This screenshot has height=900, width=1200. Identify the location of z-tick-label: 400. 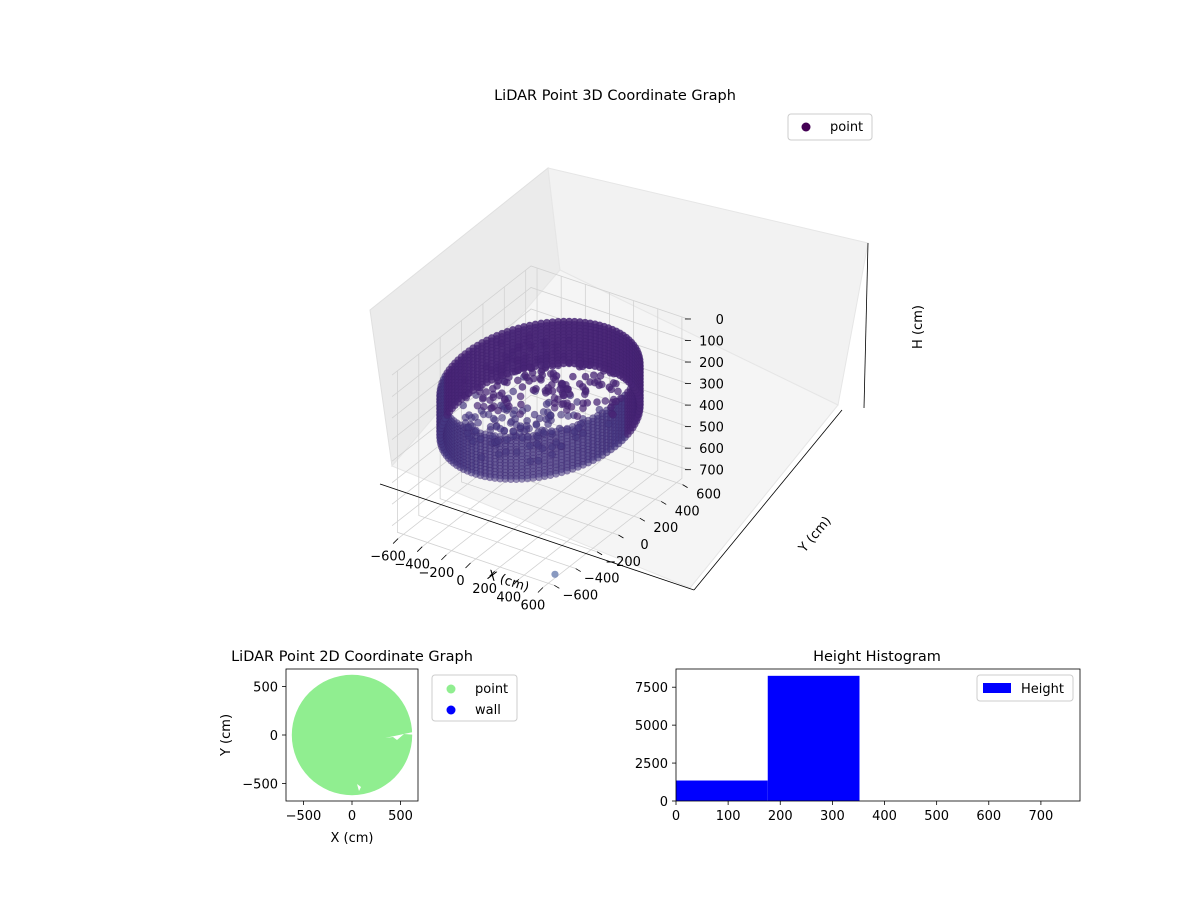
(711, 406).